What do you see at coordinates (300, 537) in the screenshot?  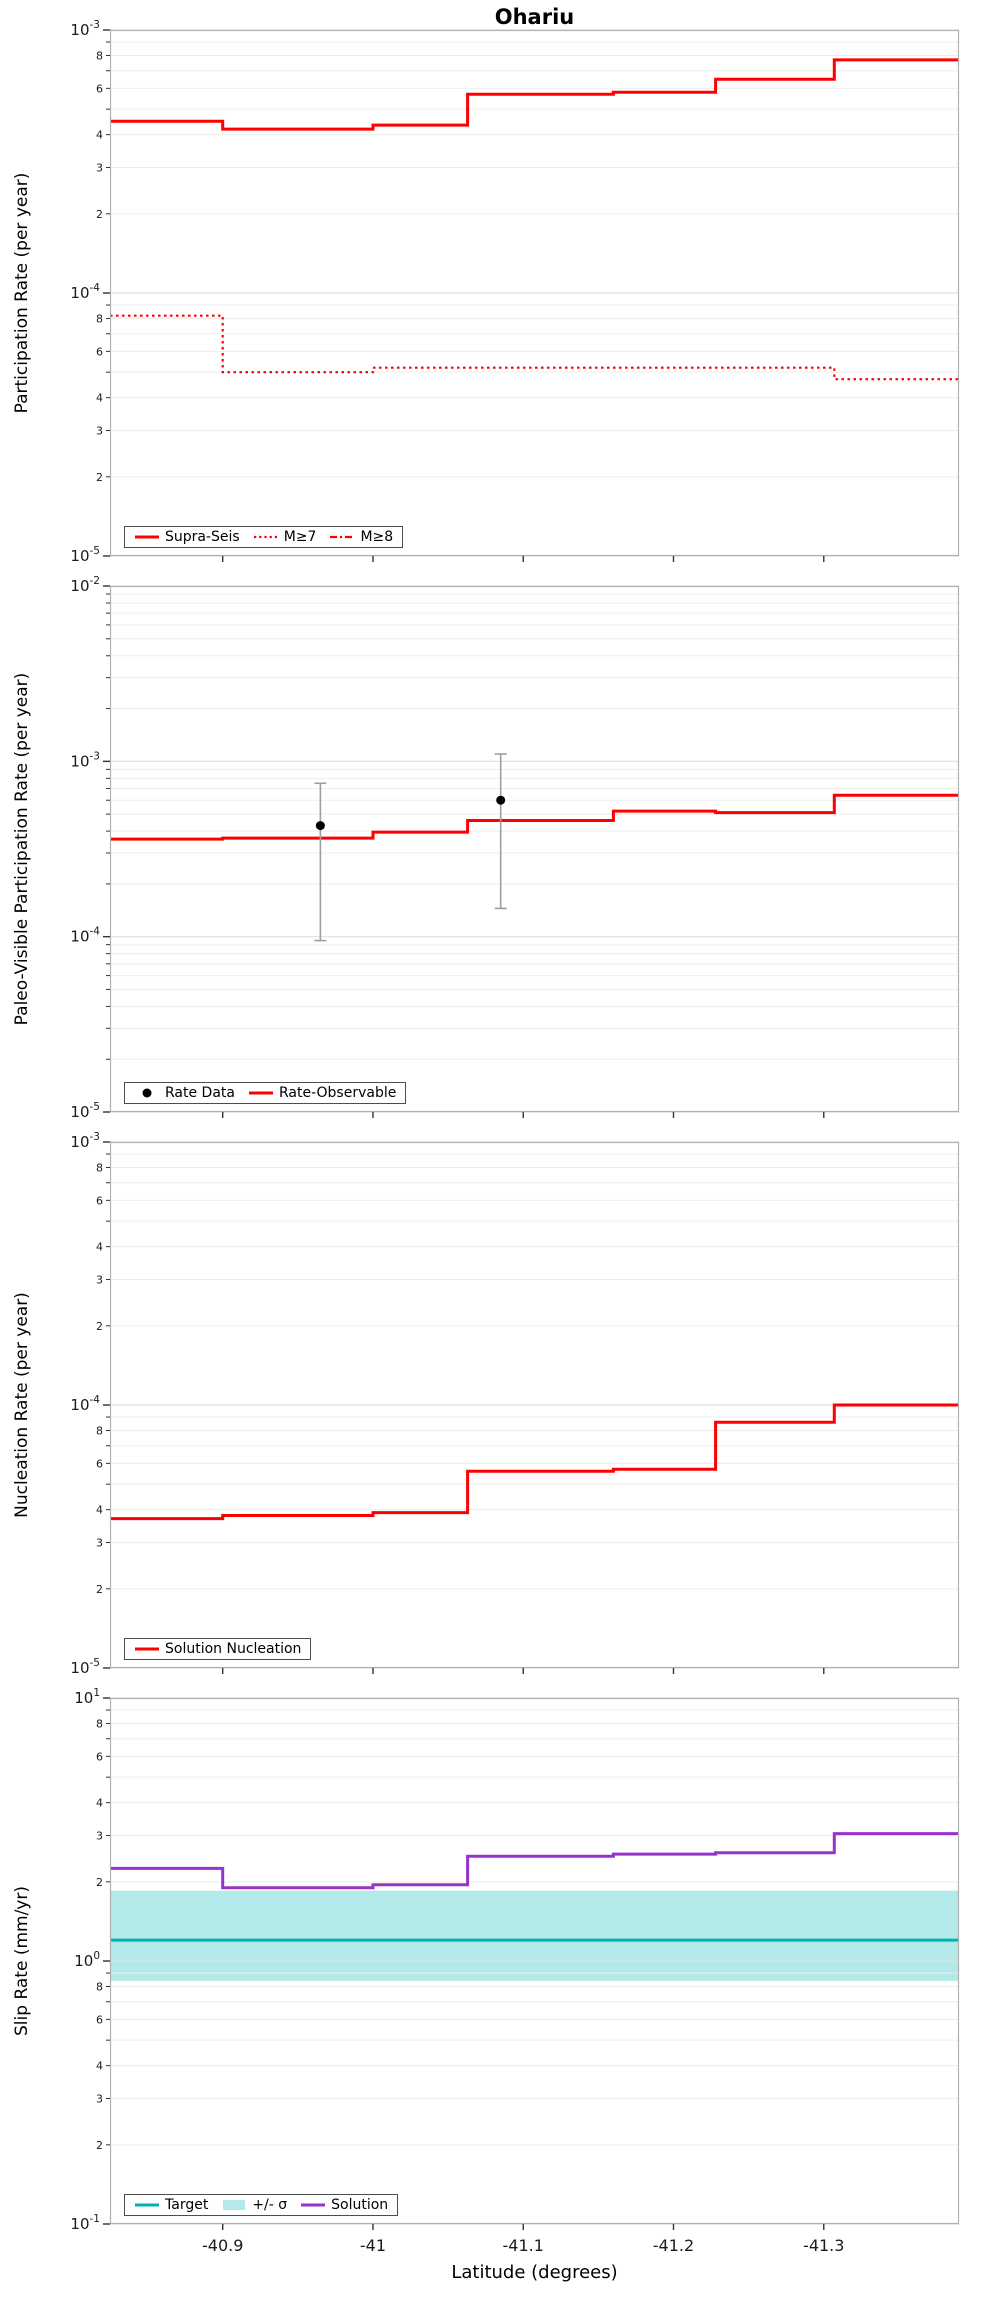 I see `legend-item-label: M≥7` at bounding box center [300, 537].